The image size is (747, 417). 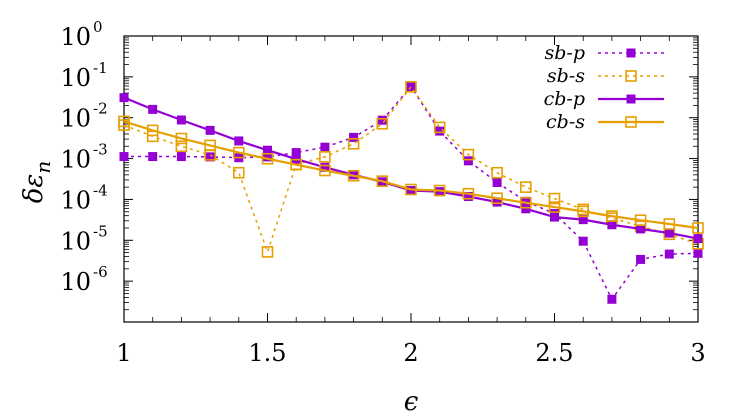 I want to click on y-tick-exponent: -5, so click(x=100, y=231).